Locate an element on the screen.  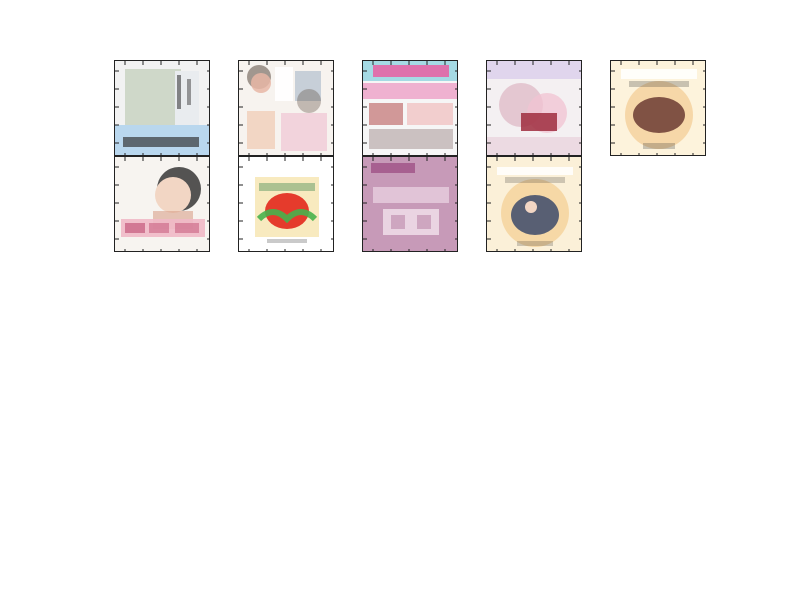
thumbnail-5-art is located at coordinates (658, 108).